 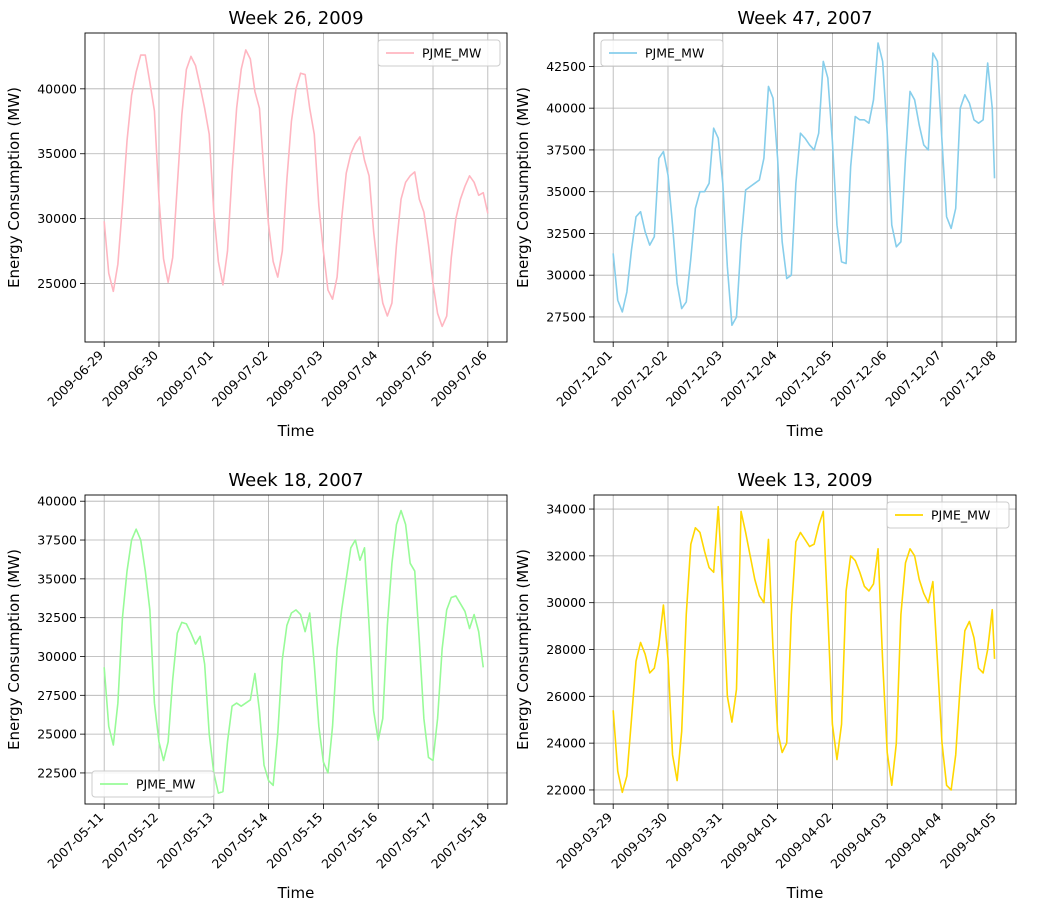 I want to click on x-tick-label: 2009-04-05, so click(x=968, y=841).